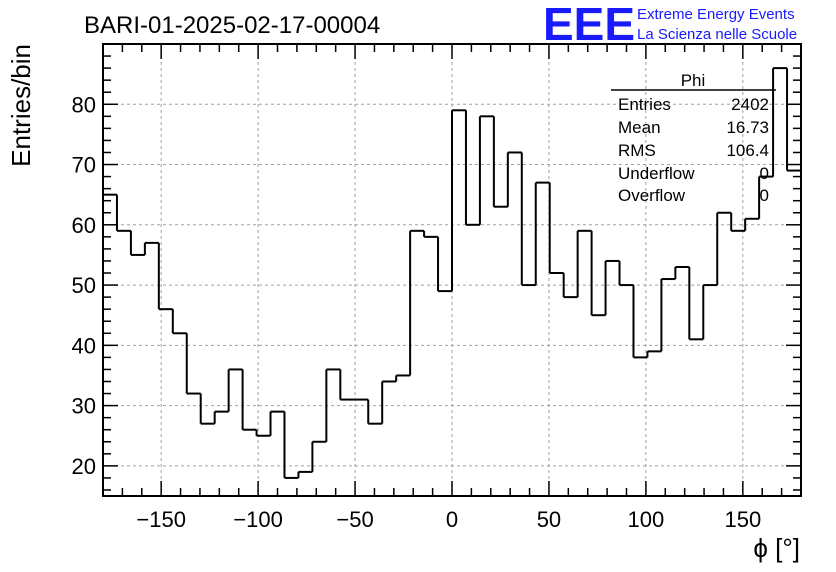 This screenshot has height=572, width=836. I want to click on stats-label-rms: RMS, so click(637, 150).